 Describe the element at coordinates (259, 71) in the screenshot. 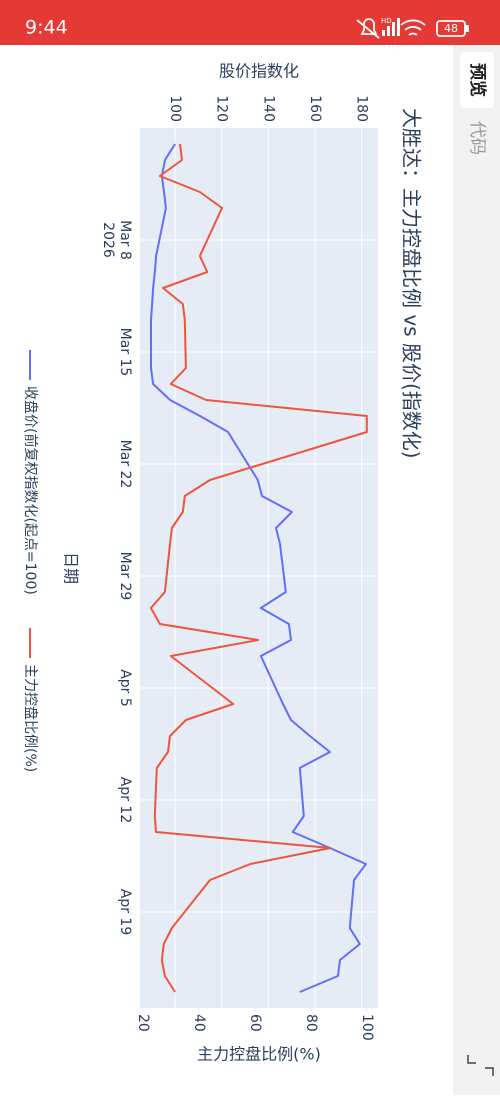

I see `y-axis-title: 股价指数化` at that location.